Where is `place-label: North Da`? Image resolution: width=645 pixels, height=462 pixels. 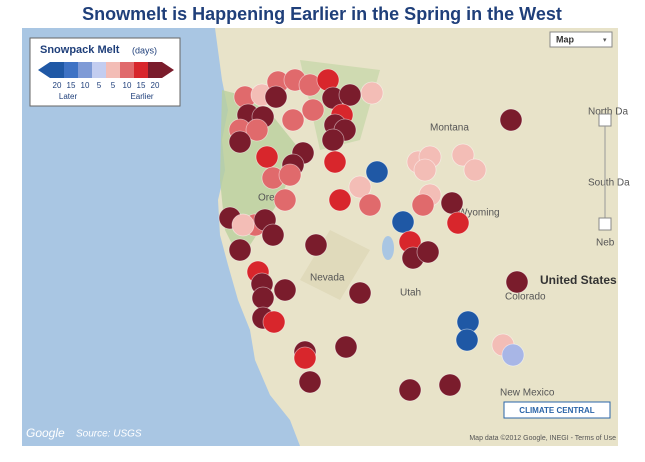 place-label: North Da is located at coordinates (608, 112).